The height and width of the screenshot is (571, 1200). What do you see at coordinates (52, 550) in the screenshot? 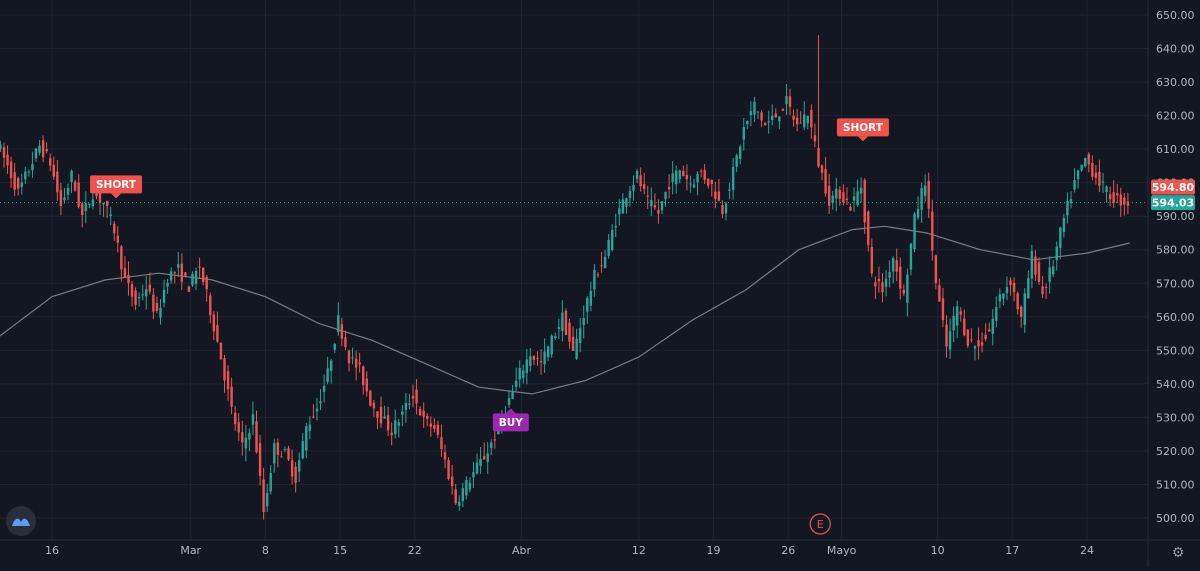
I see `x-tick-label: 16` at bounding box center [52, 550].